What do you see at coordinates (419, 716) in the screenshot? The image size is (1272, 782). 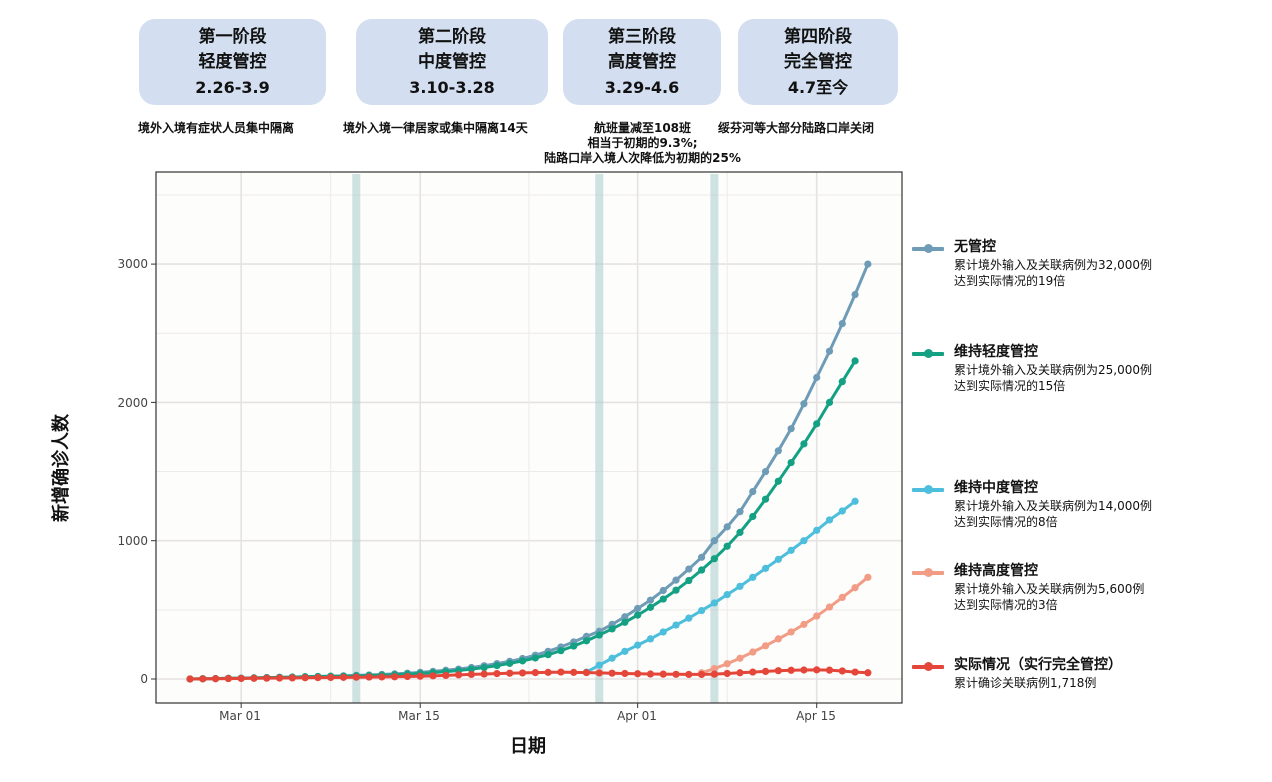 I see `x-tick-mar15: Mar 15` at bounding box center [419, 716].